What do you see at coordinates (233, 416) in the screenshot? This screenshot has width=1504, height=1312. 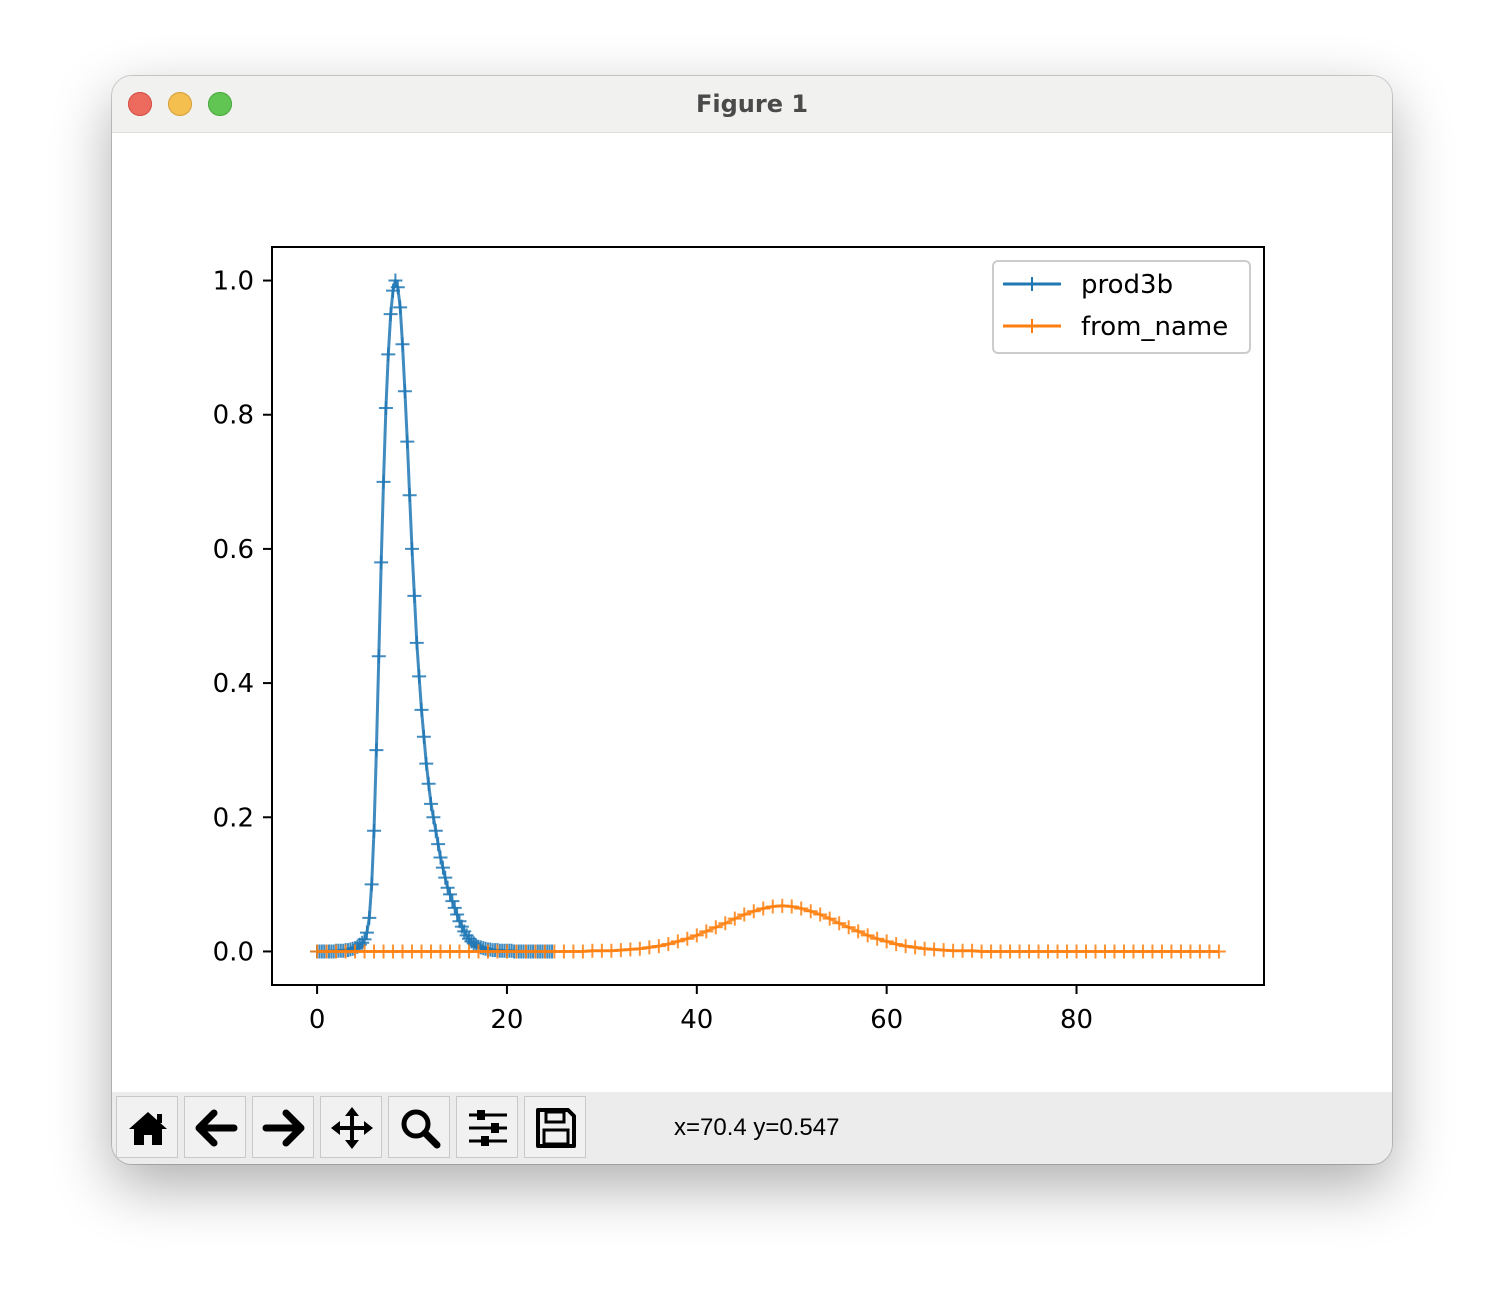 I see `y-tick-label: 0.8` at bounding box center [233, 416].